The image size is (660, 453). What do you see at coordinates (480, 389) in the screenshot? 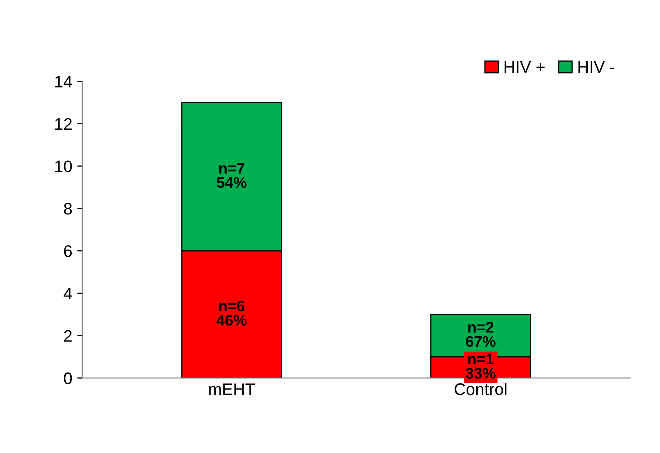
I see `x-tick-label: Control` at bounding box center [480, 389].